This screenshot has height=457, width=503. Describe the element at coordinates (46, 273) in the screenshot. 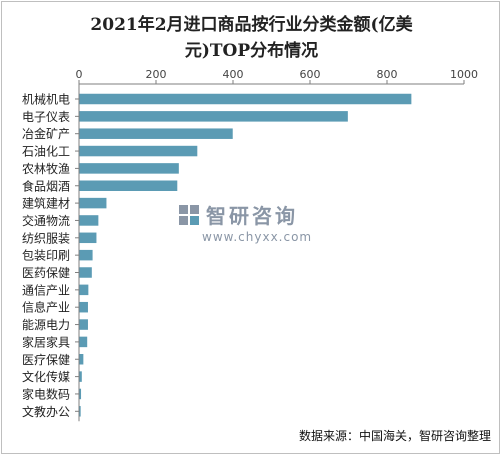

I see `category-label: 医药保健` at that location.